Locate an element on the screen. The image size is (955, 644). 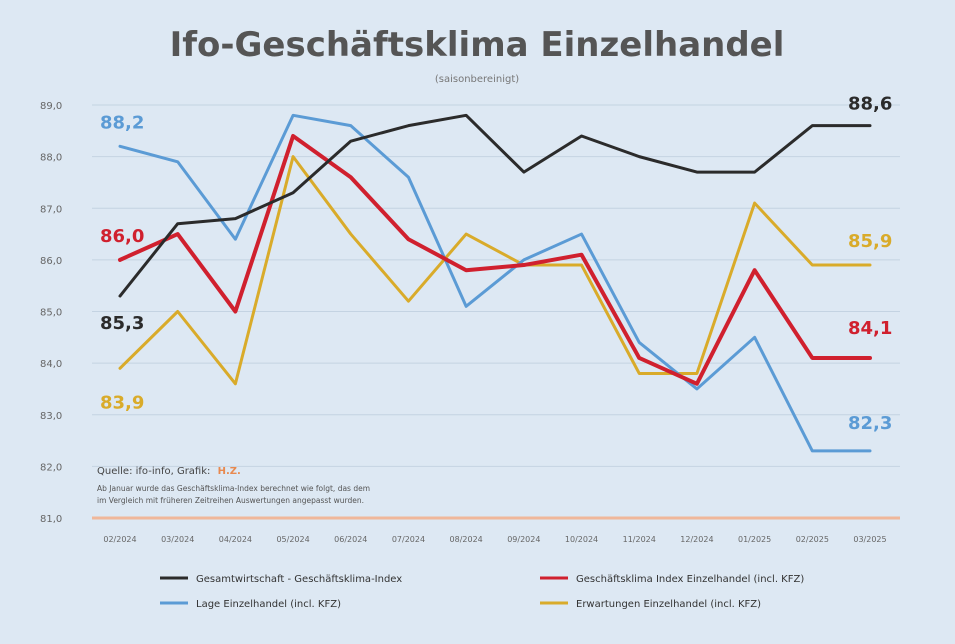
x-tick-label: 02/2024 is located at coordinates (119, 539).